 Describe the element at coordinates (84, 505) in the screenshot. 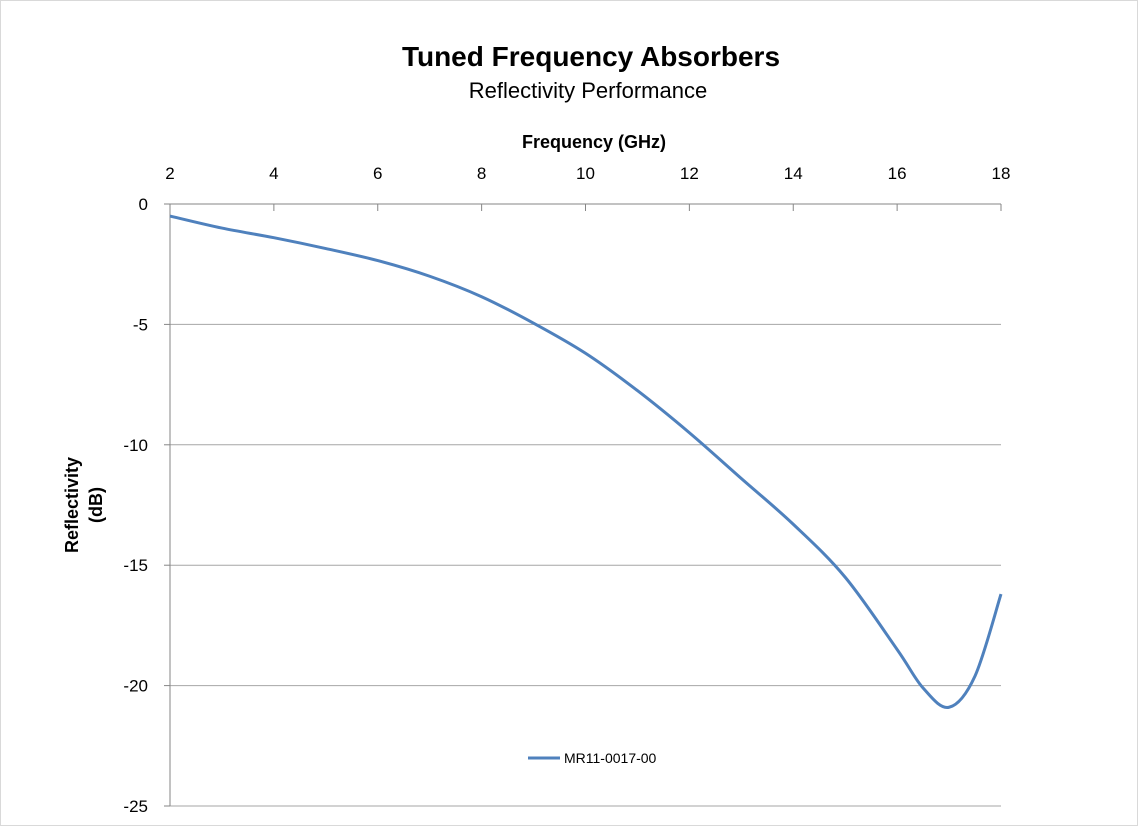

I see `y-axis-title: Reflectivity (dB)` at that location.